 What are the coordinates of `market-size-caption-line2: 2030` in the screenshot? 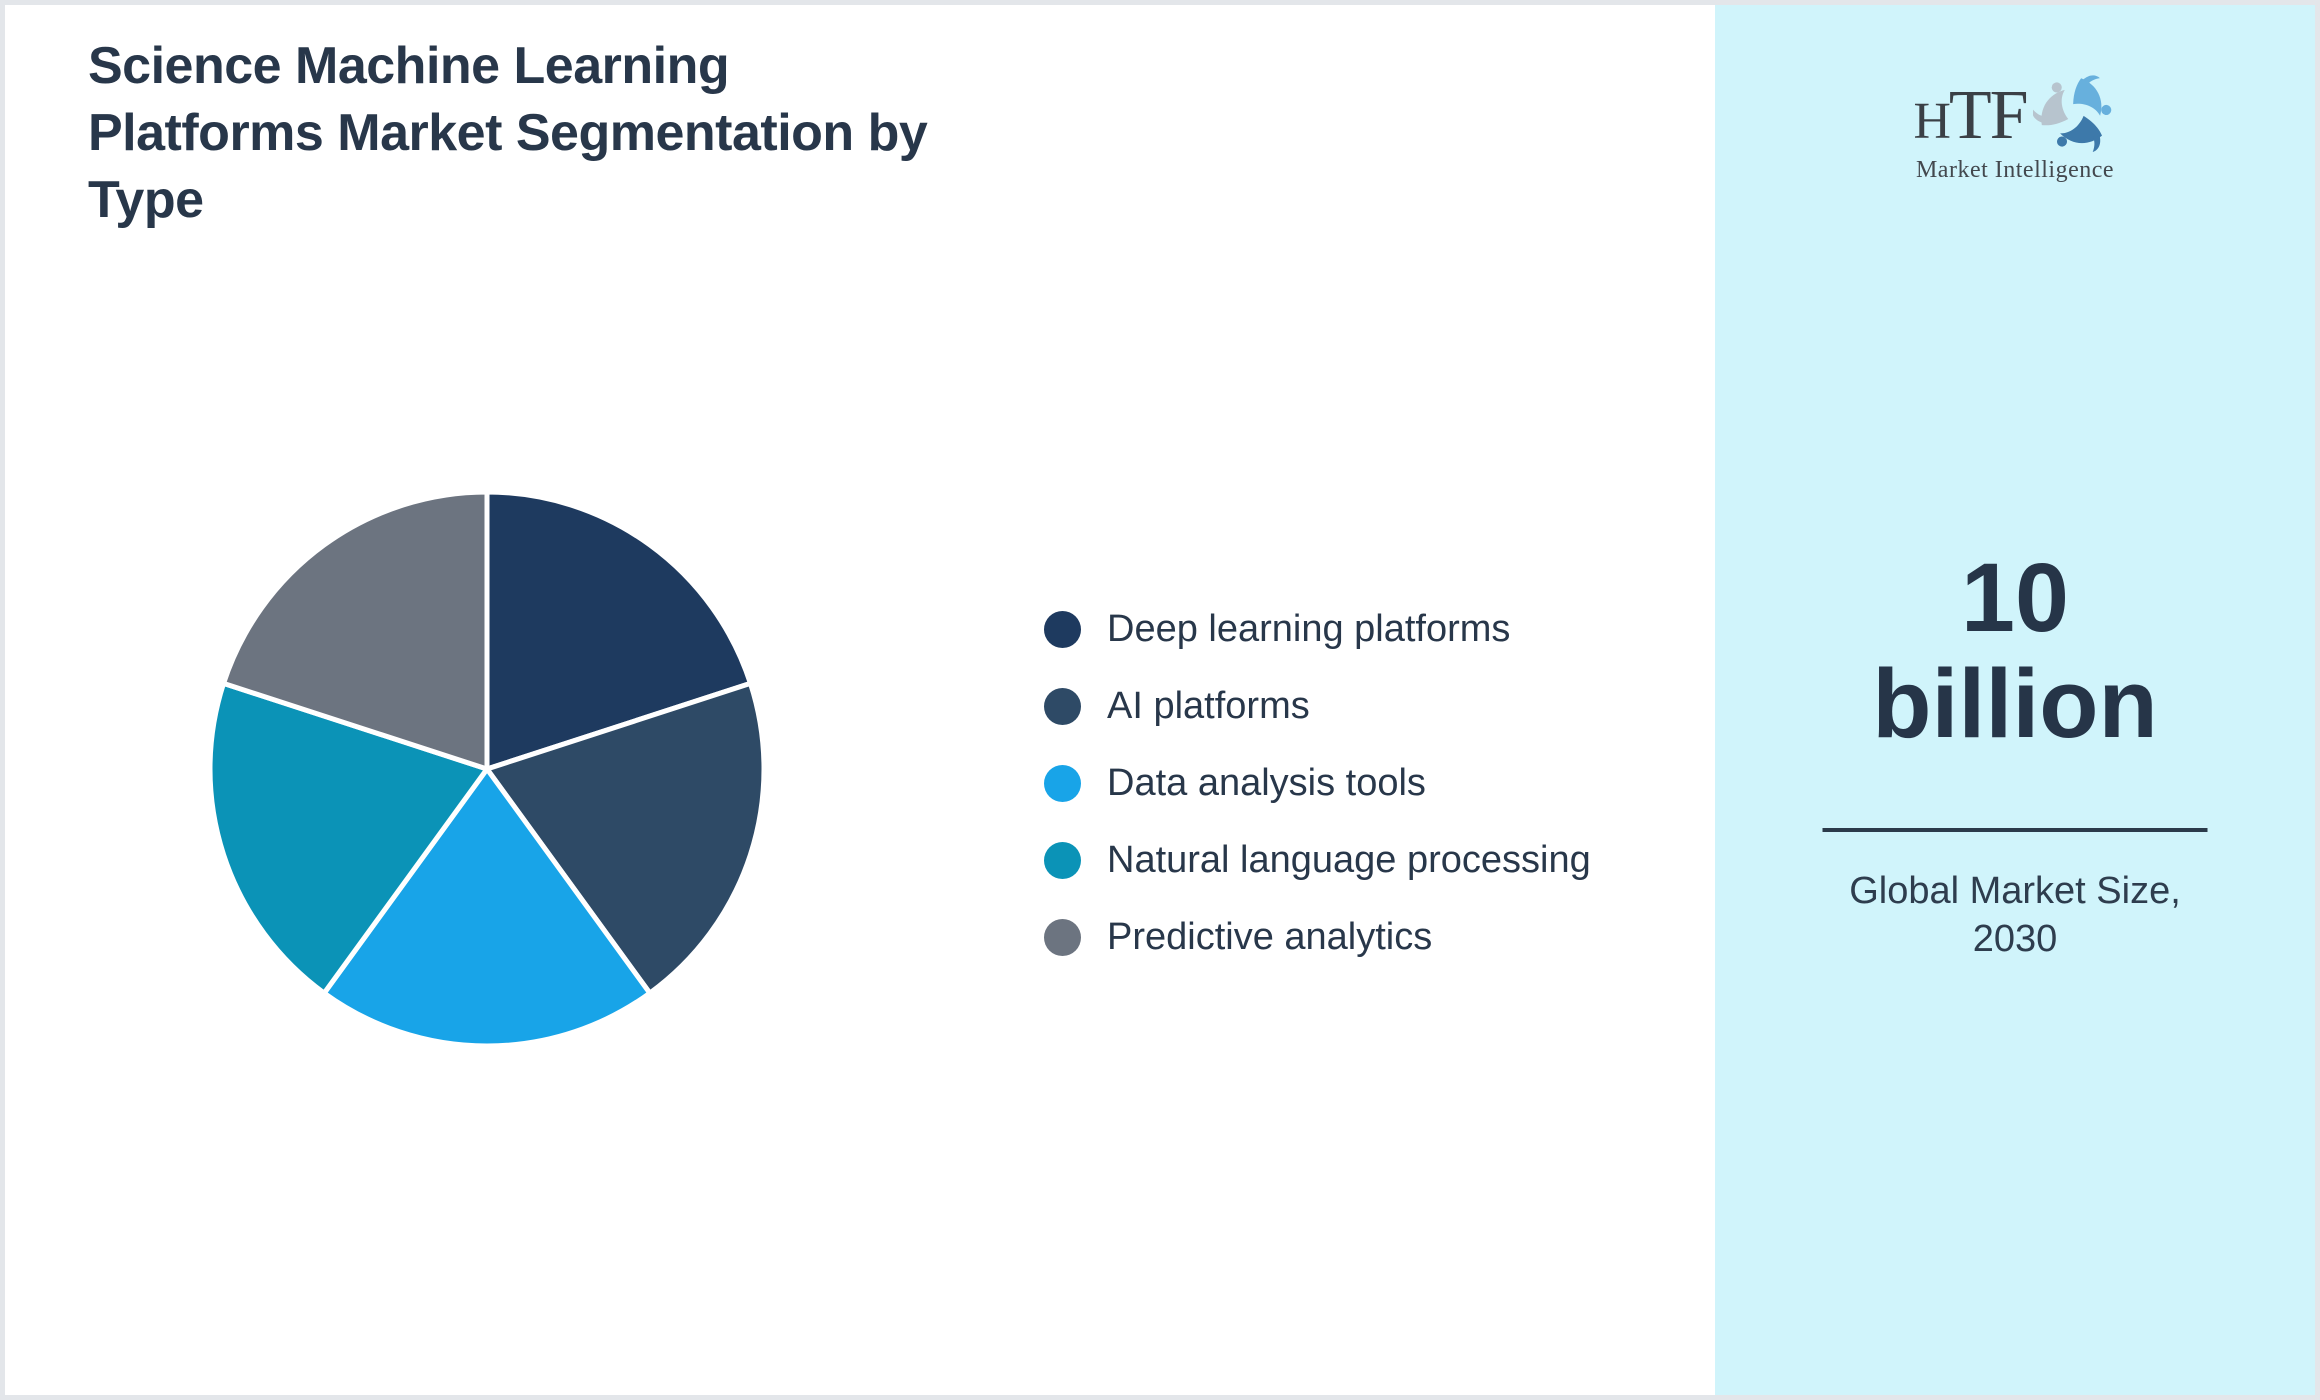 It's located at (2015, 939).